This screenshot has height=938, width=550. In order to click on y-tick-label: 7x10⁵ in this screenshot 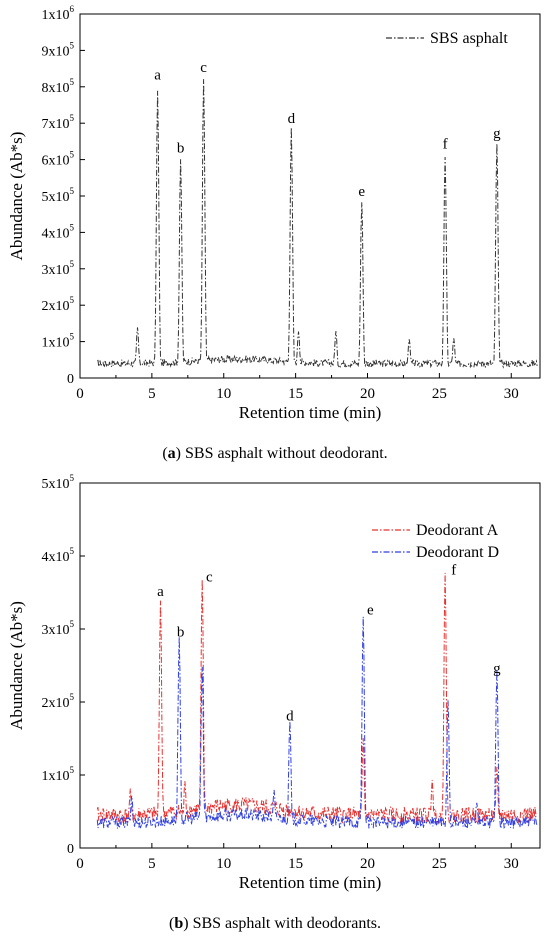, I will do `click(58, 122)`.